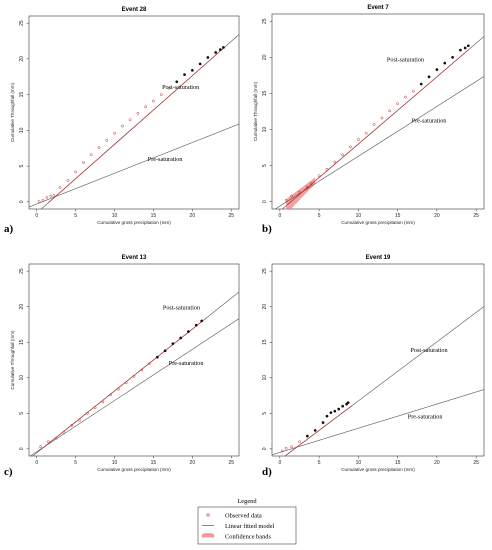  I want to click on chart-title: Event 28, so click(134, 10).